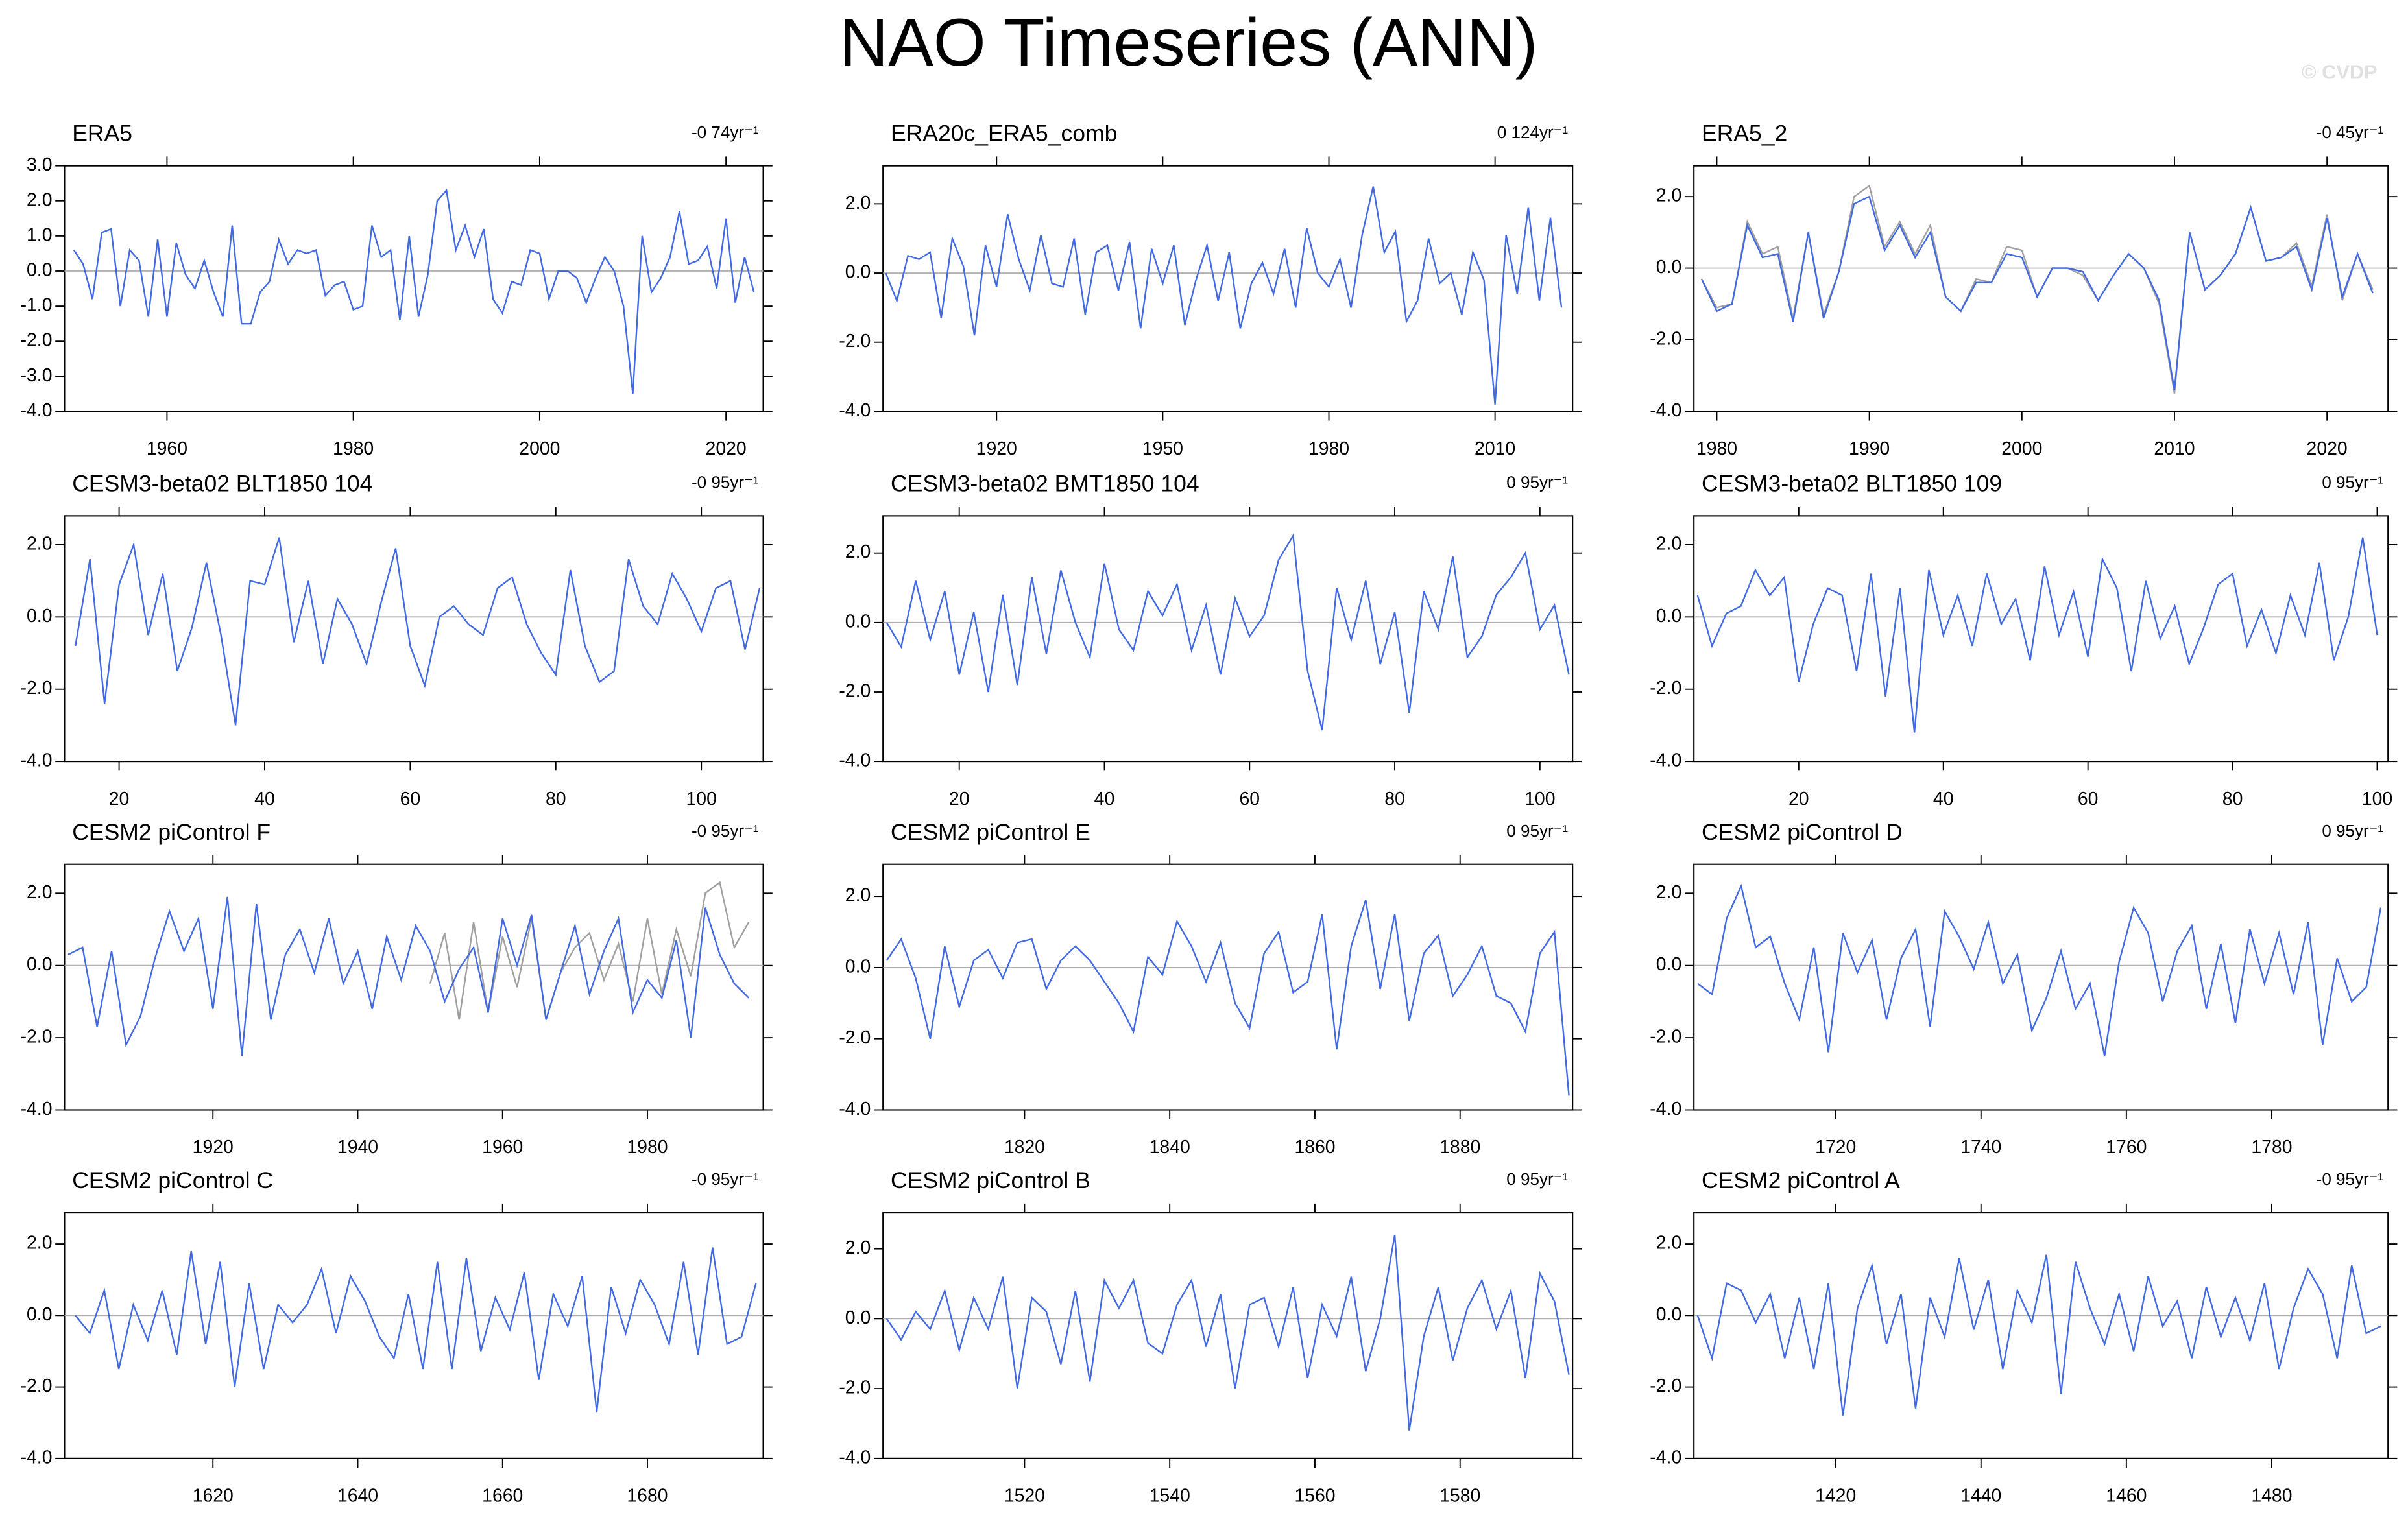  I want to click on x-tick-label: 1440, so click(1980, 1496).